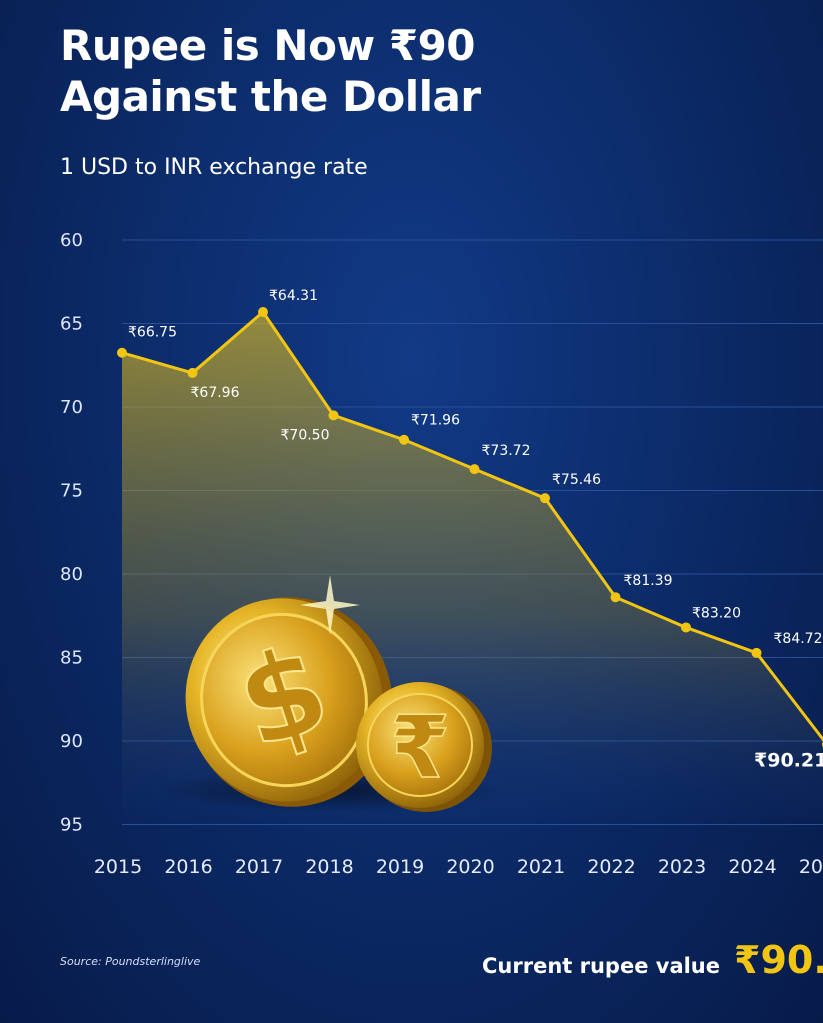  I want to click on current-value-label: Current rupee value, so click(601, 966).